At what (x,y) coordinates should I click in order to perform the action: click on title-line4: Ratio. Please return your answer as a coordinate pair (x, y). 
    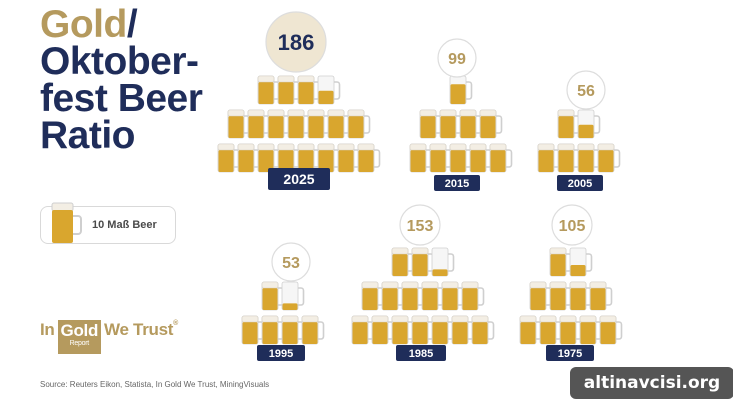
    Looking at the image, I should click on (88, 135).